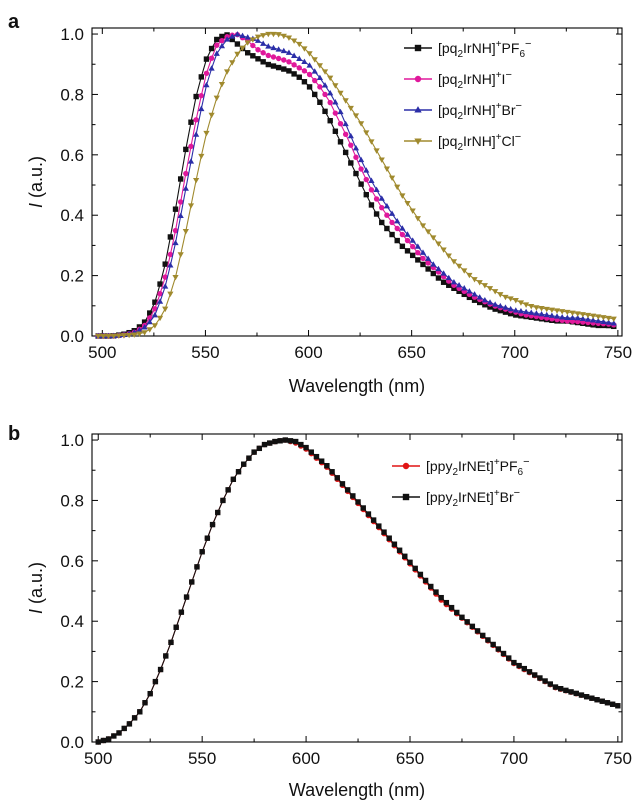 The image size is (638, 807). Describe the element at coordinates (526, 462) in the screenshot. I see `legend-charge: −` at that location.